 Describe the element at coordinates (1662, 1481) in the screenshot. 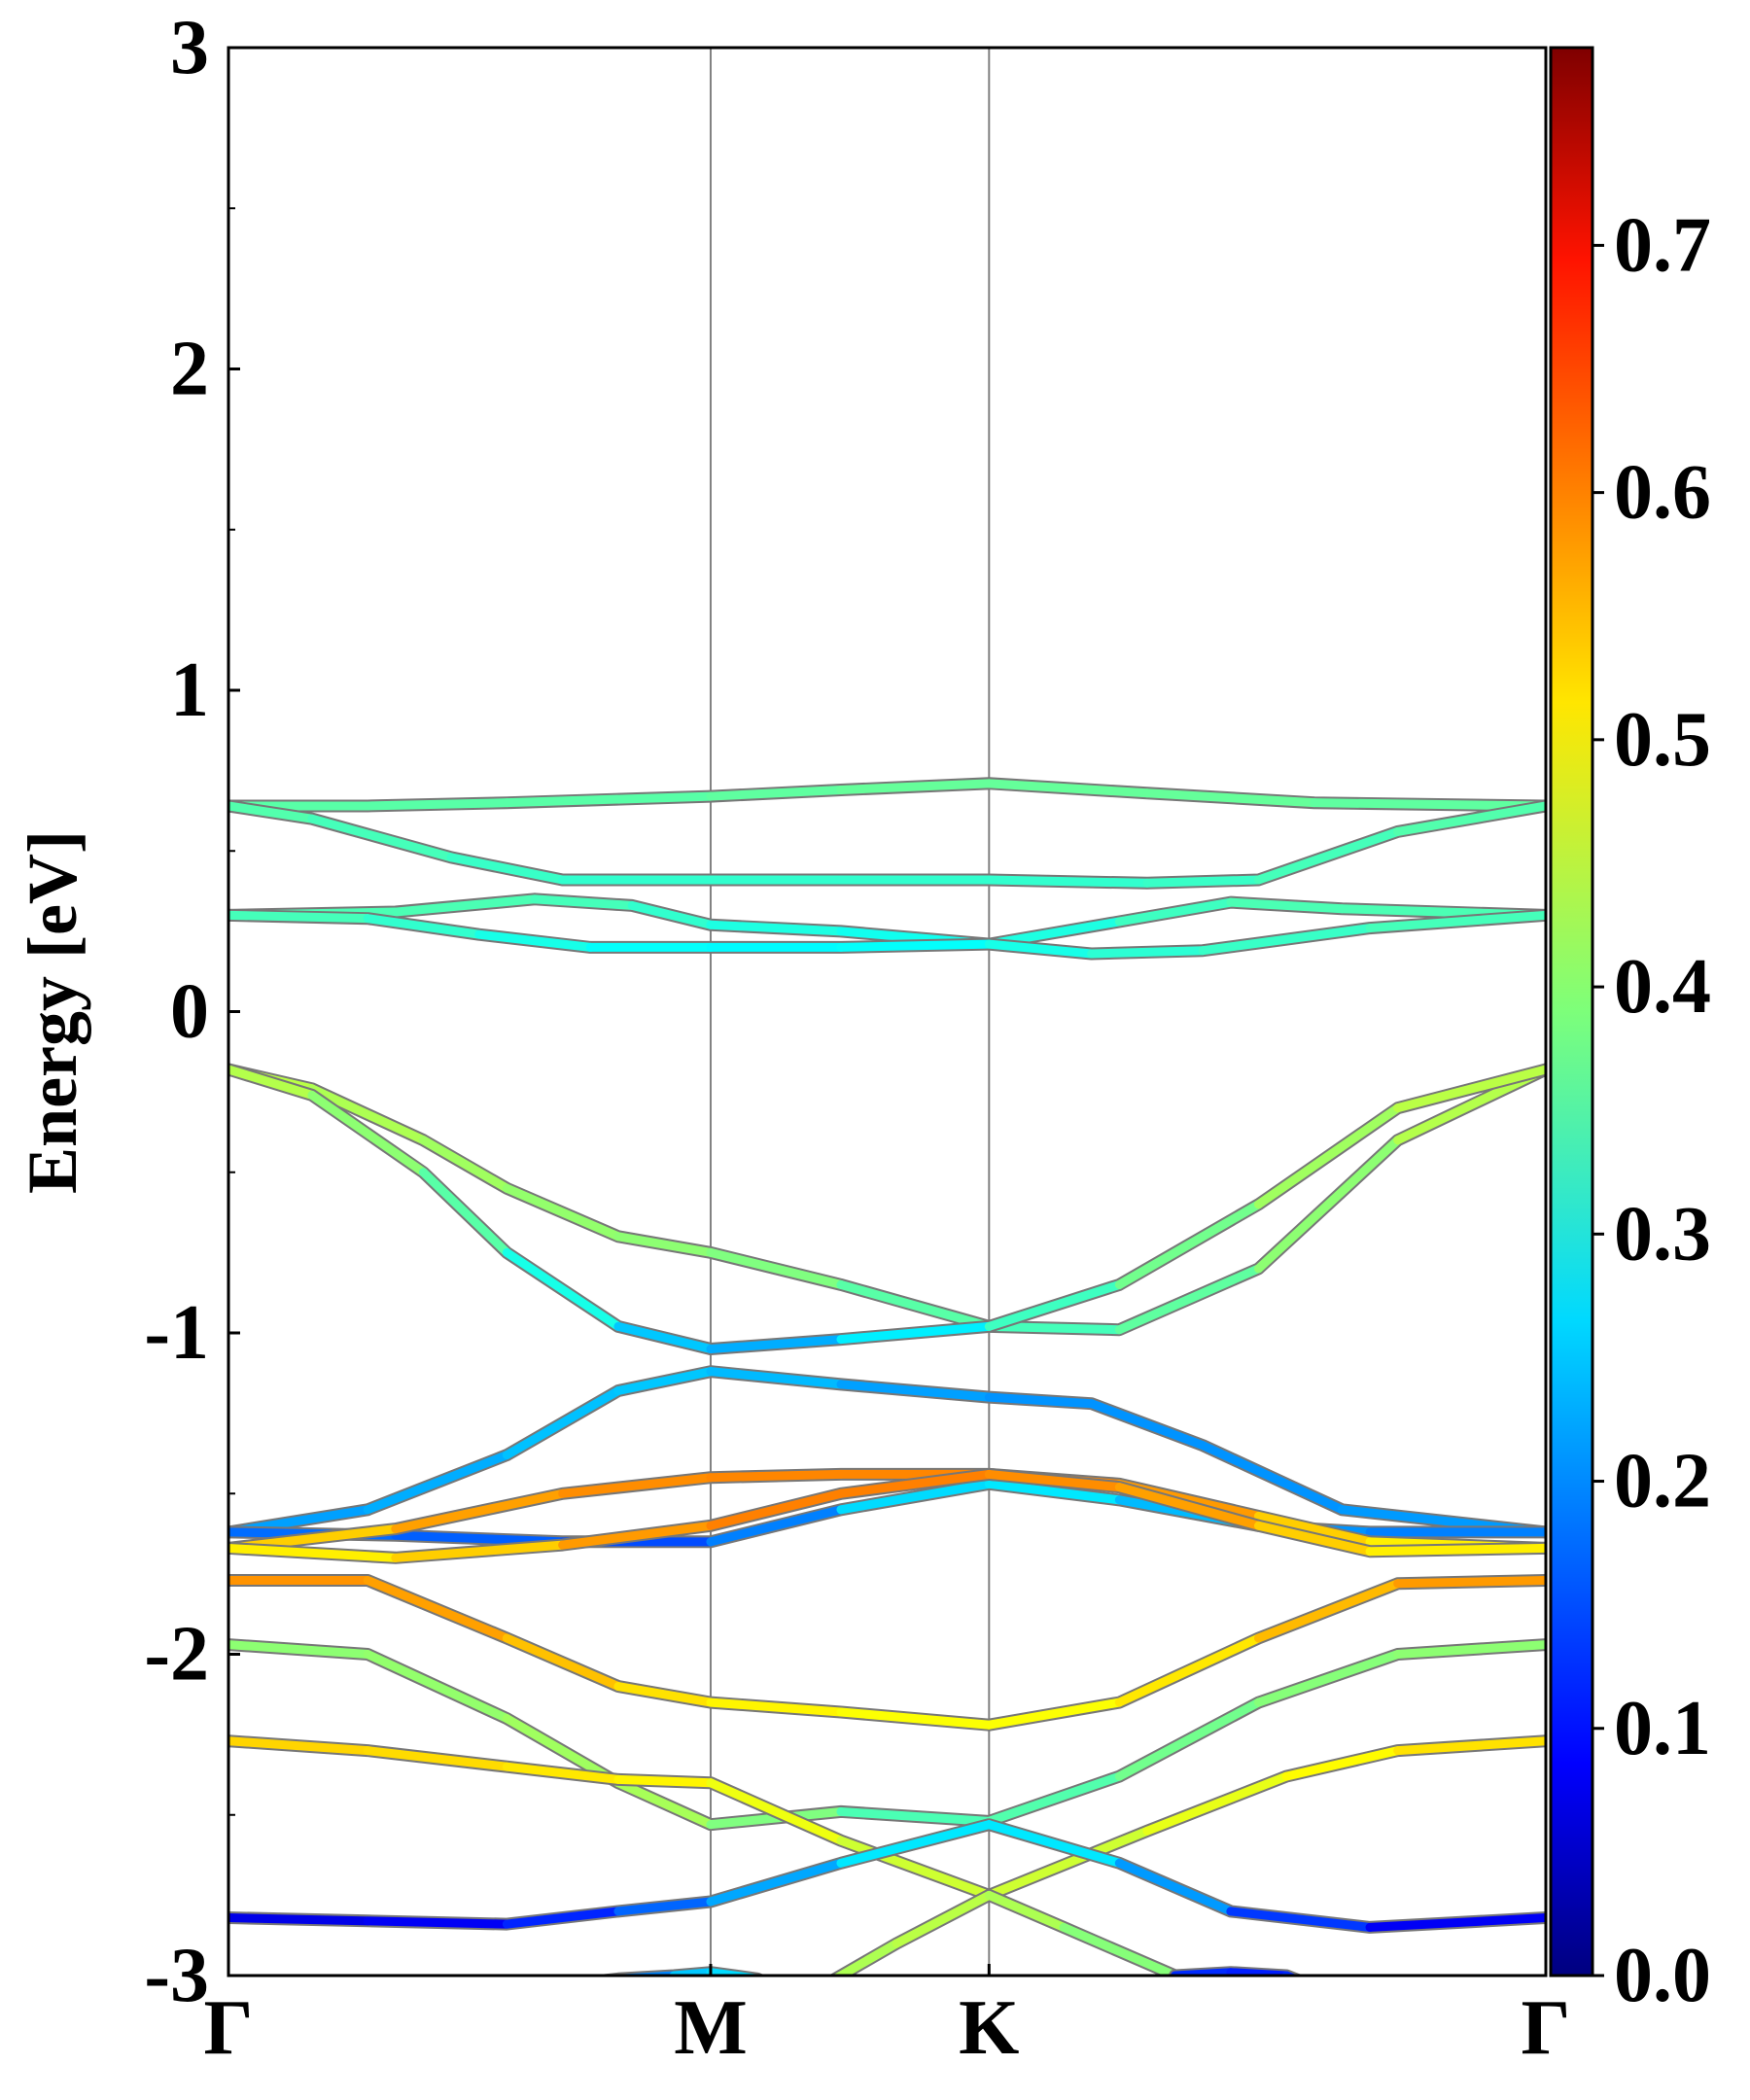

I see `colorbar-tick-label: 0.2` at that location.